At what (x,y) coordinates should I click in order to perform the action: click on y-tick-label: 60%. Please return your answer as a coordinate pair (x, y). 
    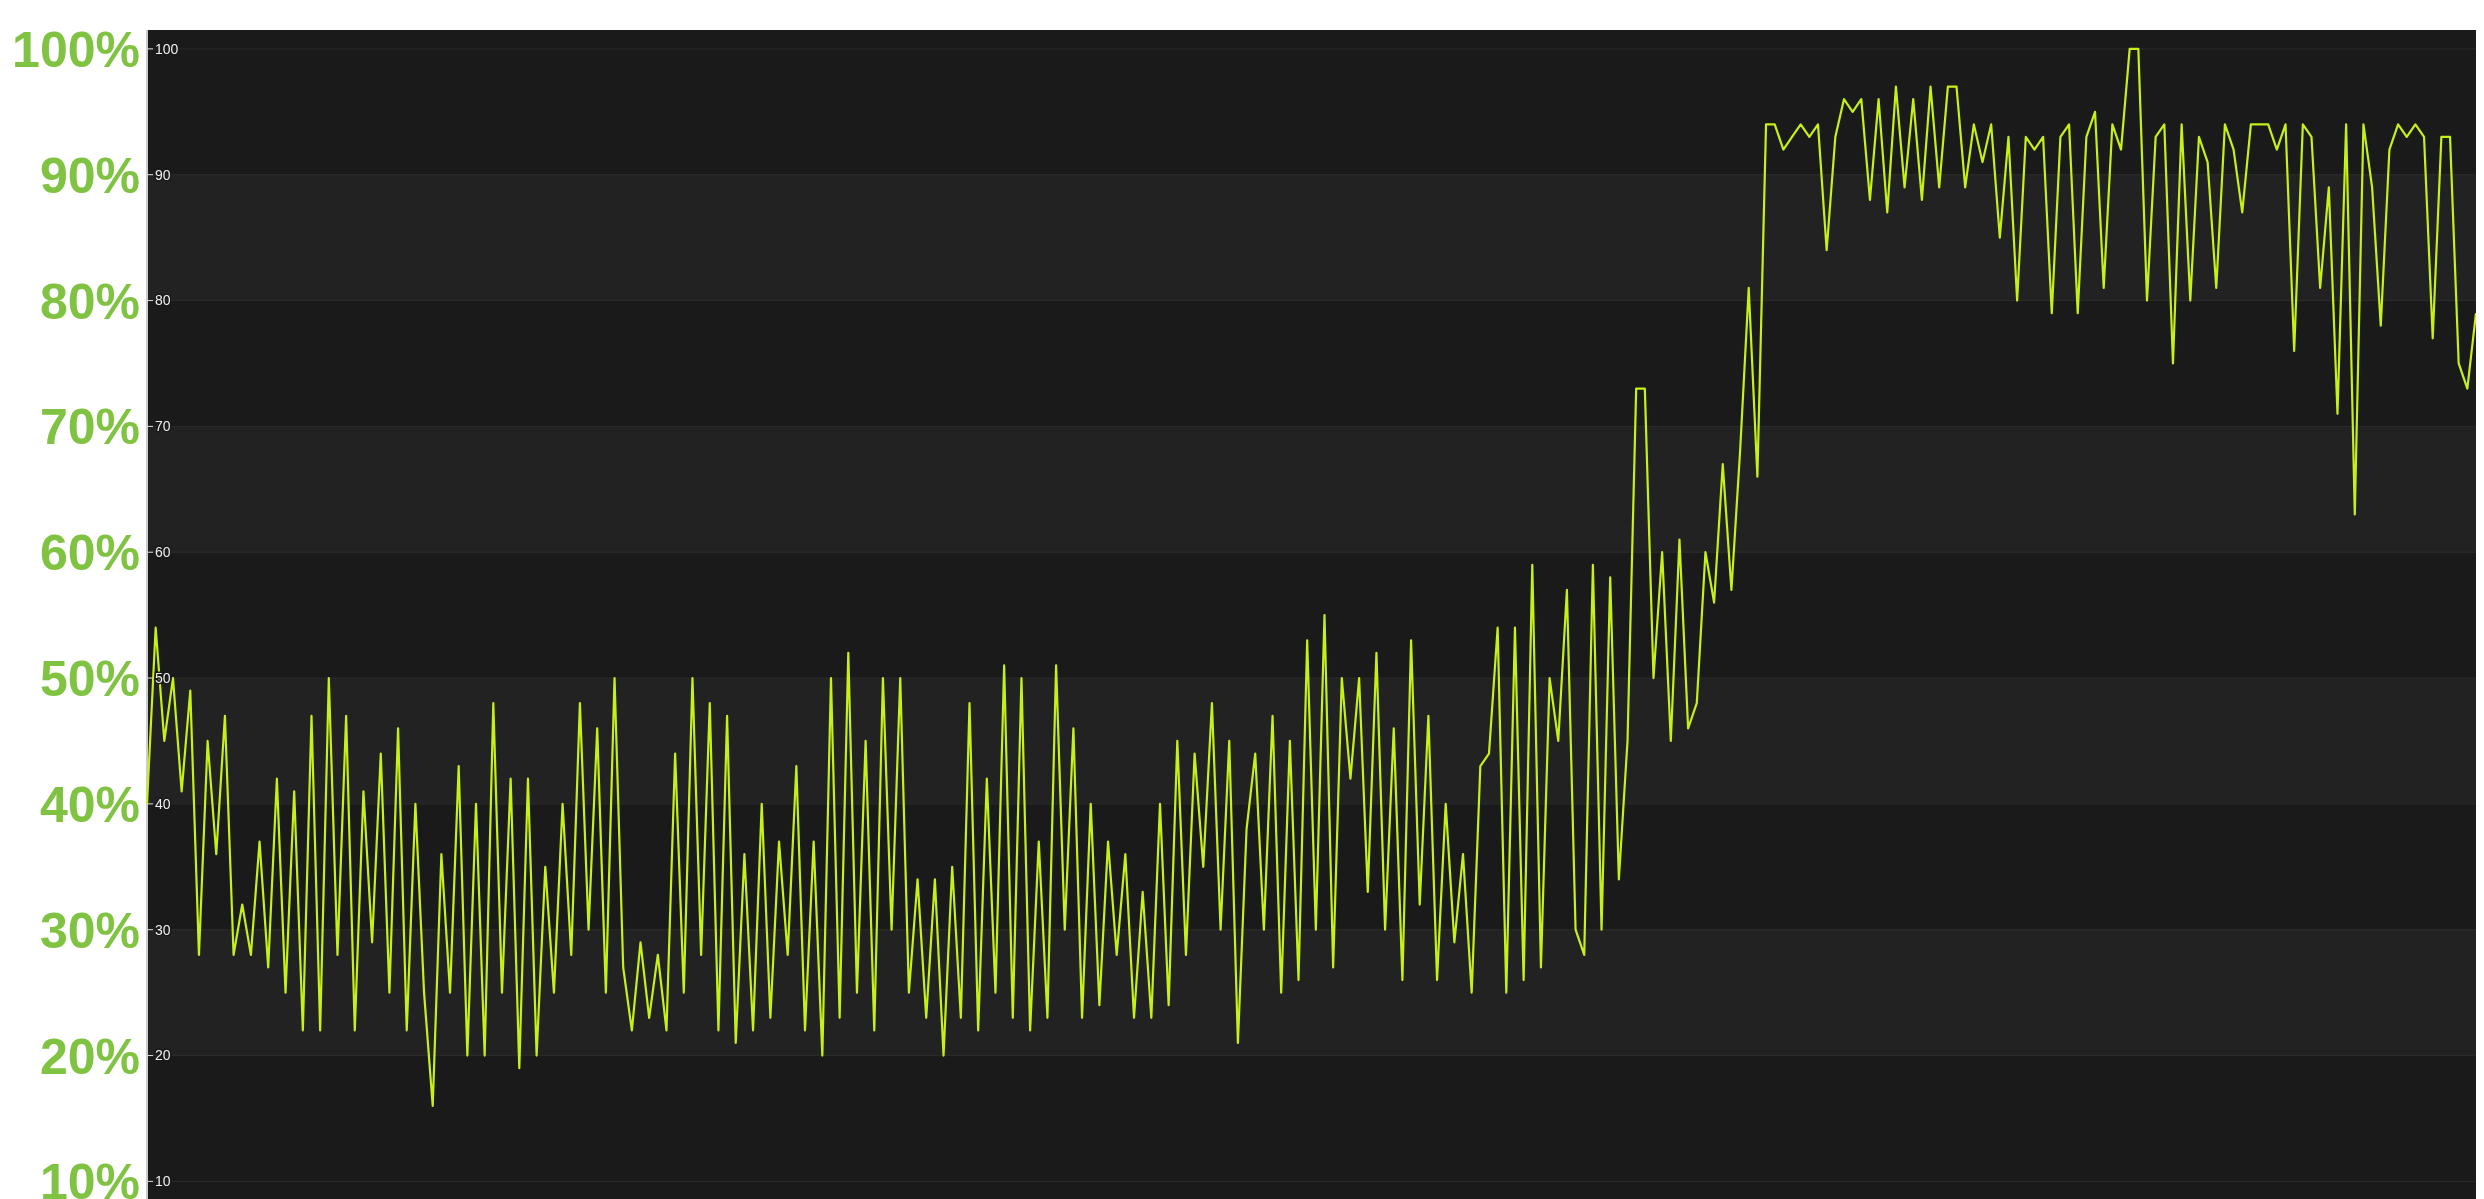
    Looking at the image, I should click on (89, 553).